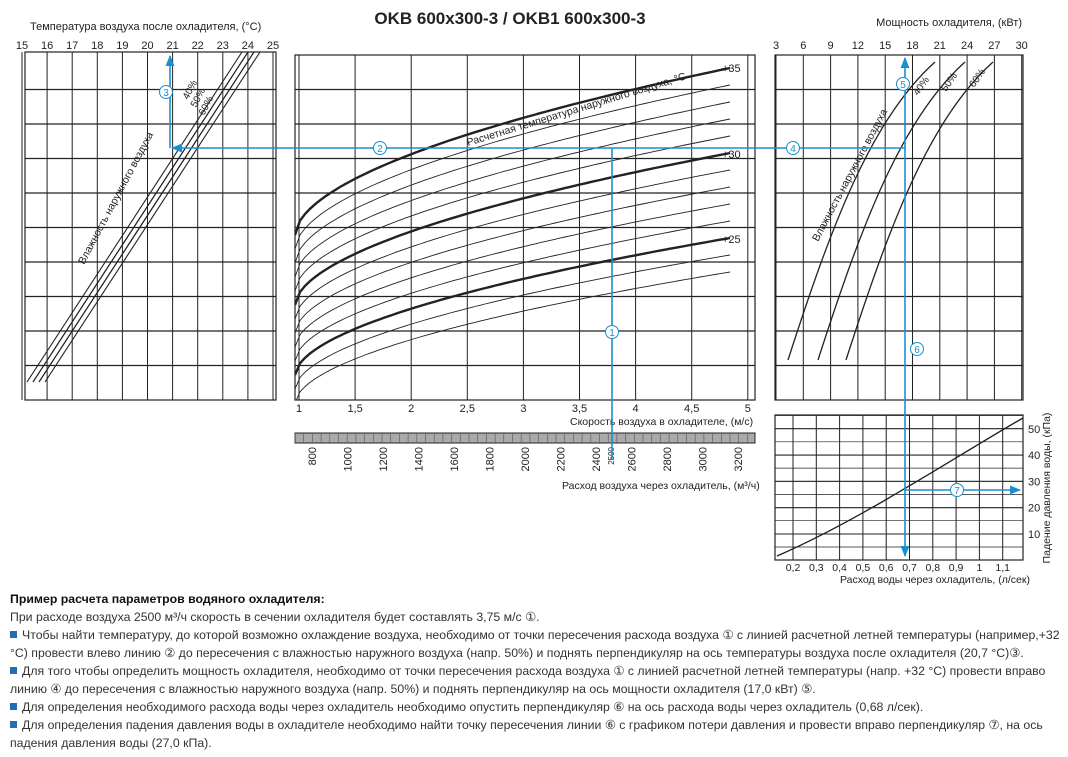 Image resolution: width=1068 pixels, height=757 pixels. I want to click on axis-label: Скорость воздуха в охладителе, (м/с), so click(661, 422).